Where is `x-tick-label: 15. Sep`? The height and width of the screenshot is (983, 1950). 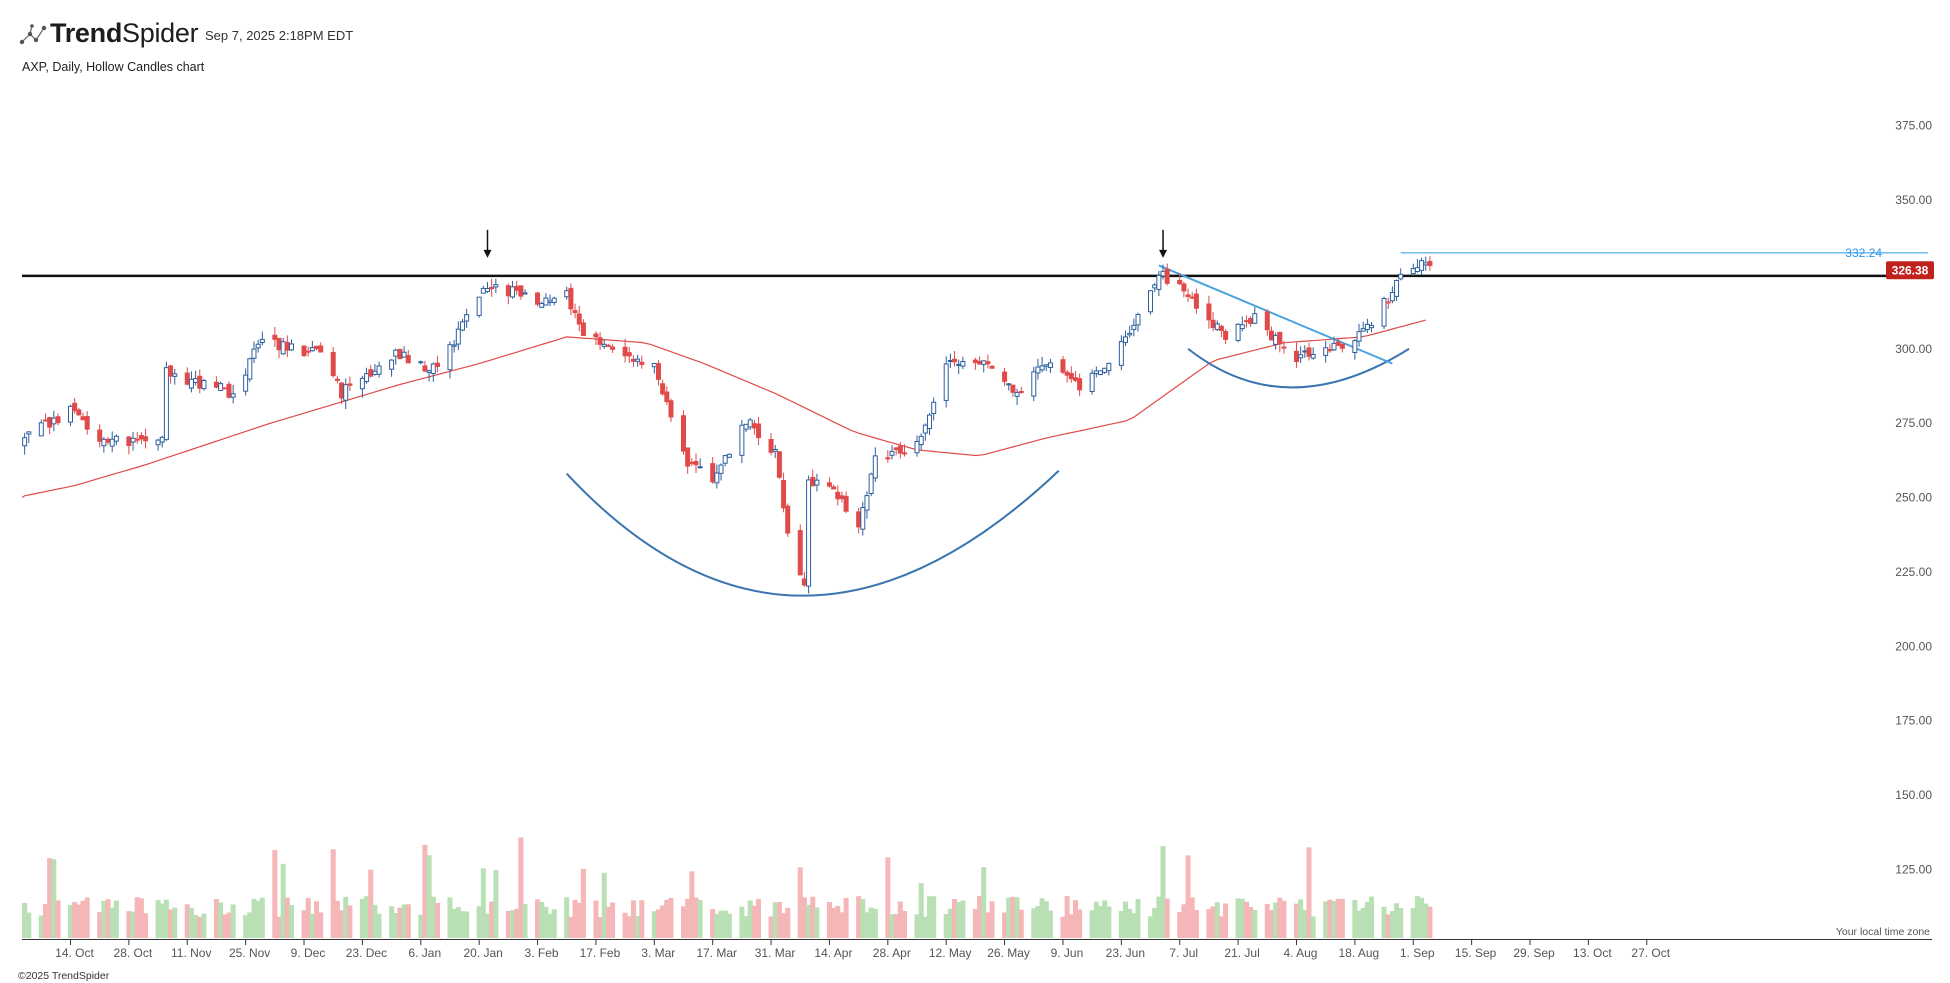
x-tick-label: 15. Sep is located at coordinates (1476, 953).